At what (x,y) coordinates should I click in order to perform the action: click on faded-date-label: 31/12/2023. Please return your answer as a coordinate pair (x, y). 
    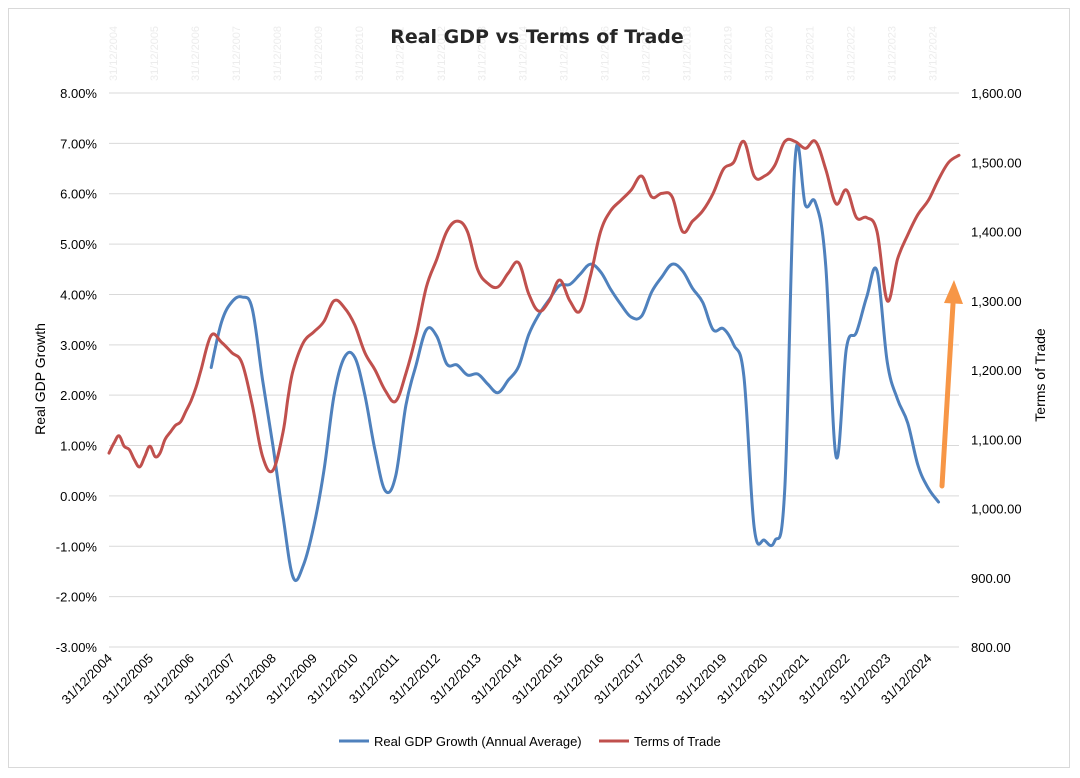
    Looking at the image, I should click on (892, 53).